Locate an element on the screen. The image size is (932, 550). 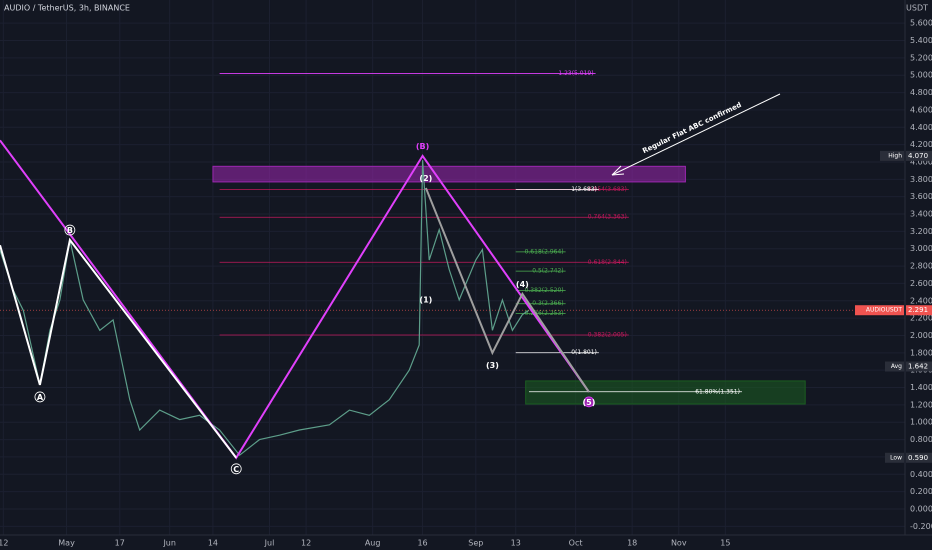
y-tick-label: 3.000 is located at coordinates (921, 248).